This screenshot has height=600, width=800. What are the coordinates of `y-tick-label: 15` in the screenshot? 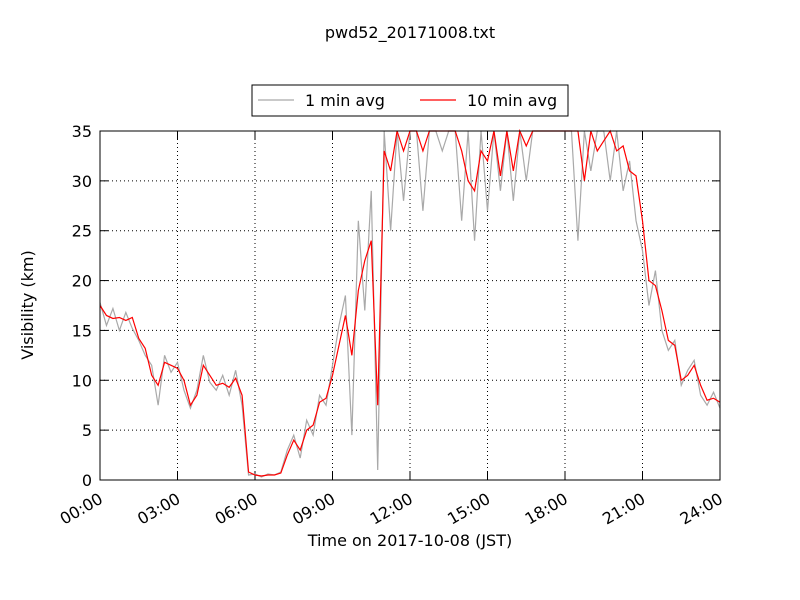 It's located at (82, 330).